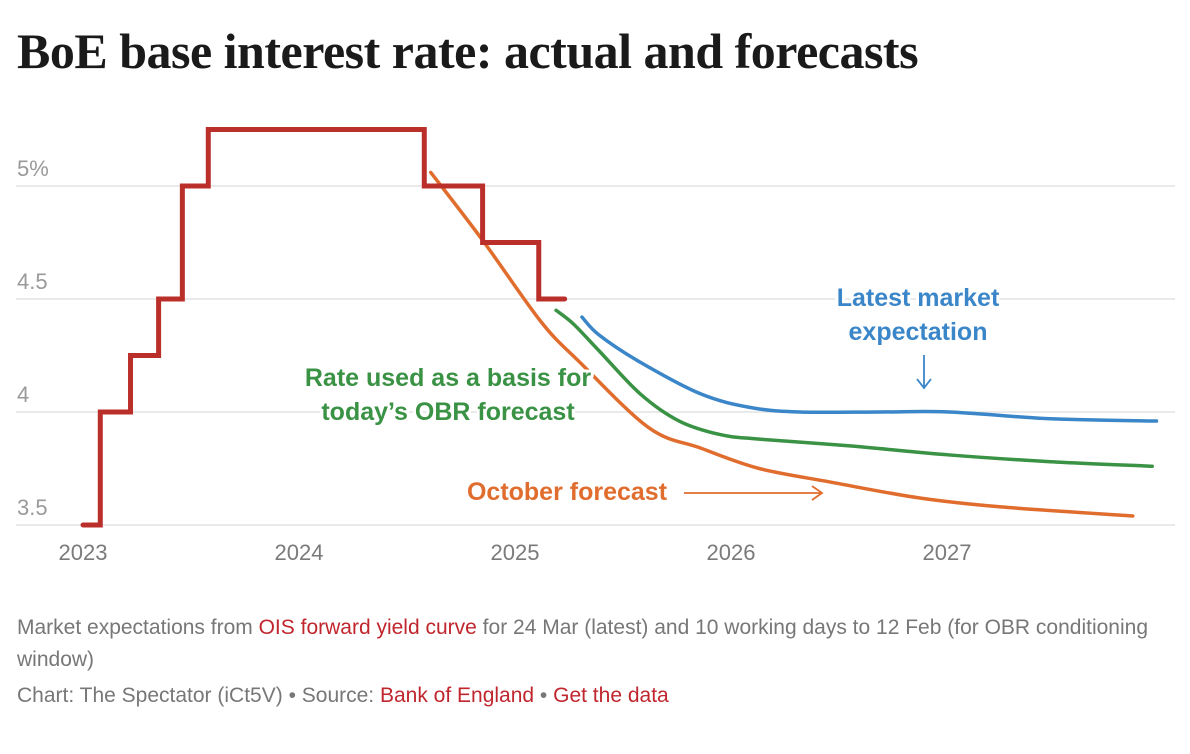  Describe the element at coordinates (83, 552) in the screenshot. I see `x-tick-label: 2023` at that location.